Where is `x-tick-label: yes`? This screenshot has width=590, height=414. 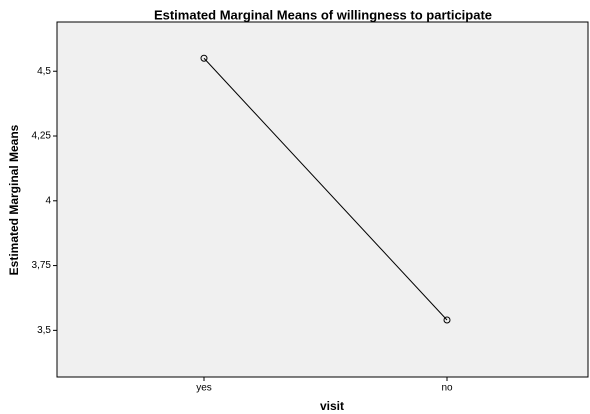 x-tick-label: yes is located at coordinates (204, 388).